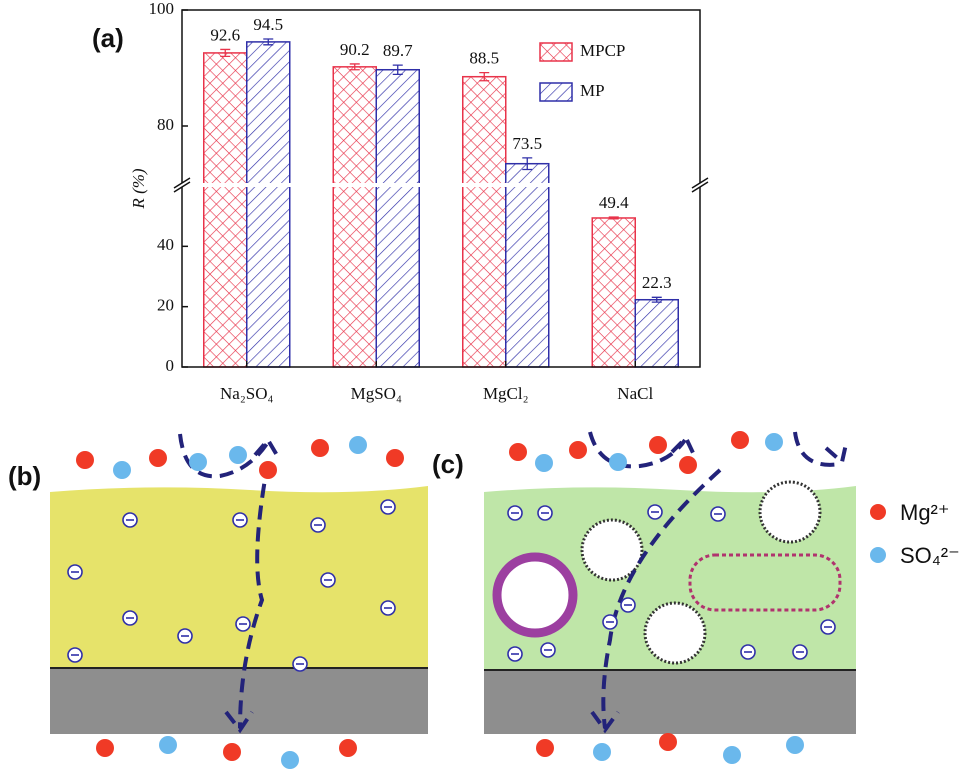  I want to click on ion-legend-label: Mg²⁺, so click(925, 512).